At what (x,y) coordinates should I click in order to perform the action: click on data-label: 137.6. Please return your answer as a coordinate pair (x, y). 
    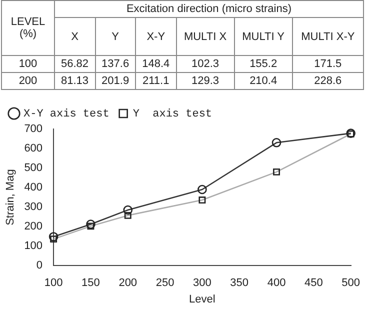
    Looking at the image, I should click on (115, 64).